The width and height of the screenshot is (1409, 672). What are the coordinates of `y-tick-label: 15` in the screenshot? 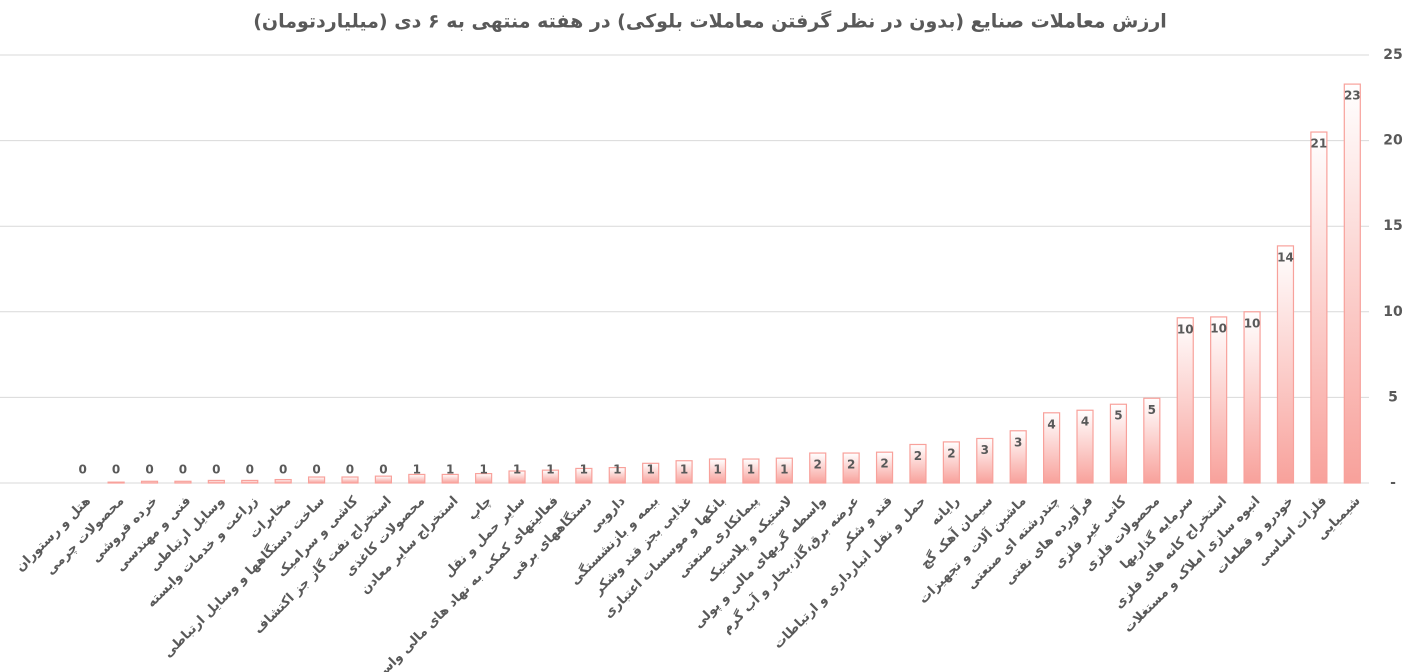 It's located at (1392, 226).